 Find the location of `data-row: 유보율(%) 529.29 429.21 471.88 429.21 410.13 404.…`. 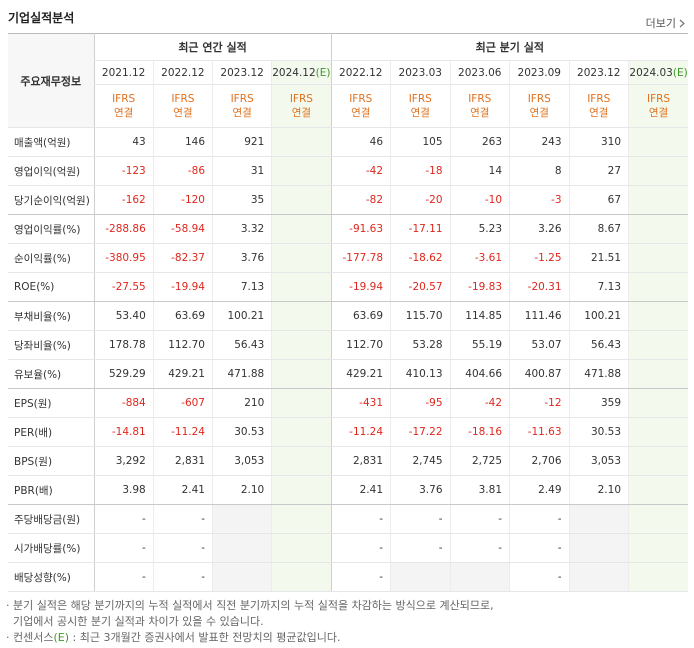

data-row: 유보율(%) 529.29 429.21 471.88 429.21 410.13 404.… is located at coordinates (348, 374).